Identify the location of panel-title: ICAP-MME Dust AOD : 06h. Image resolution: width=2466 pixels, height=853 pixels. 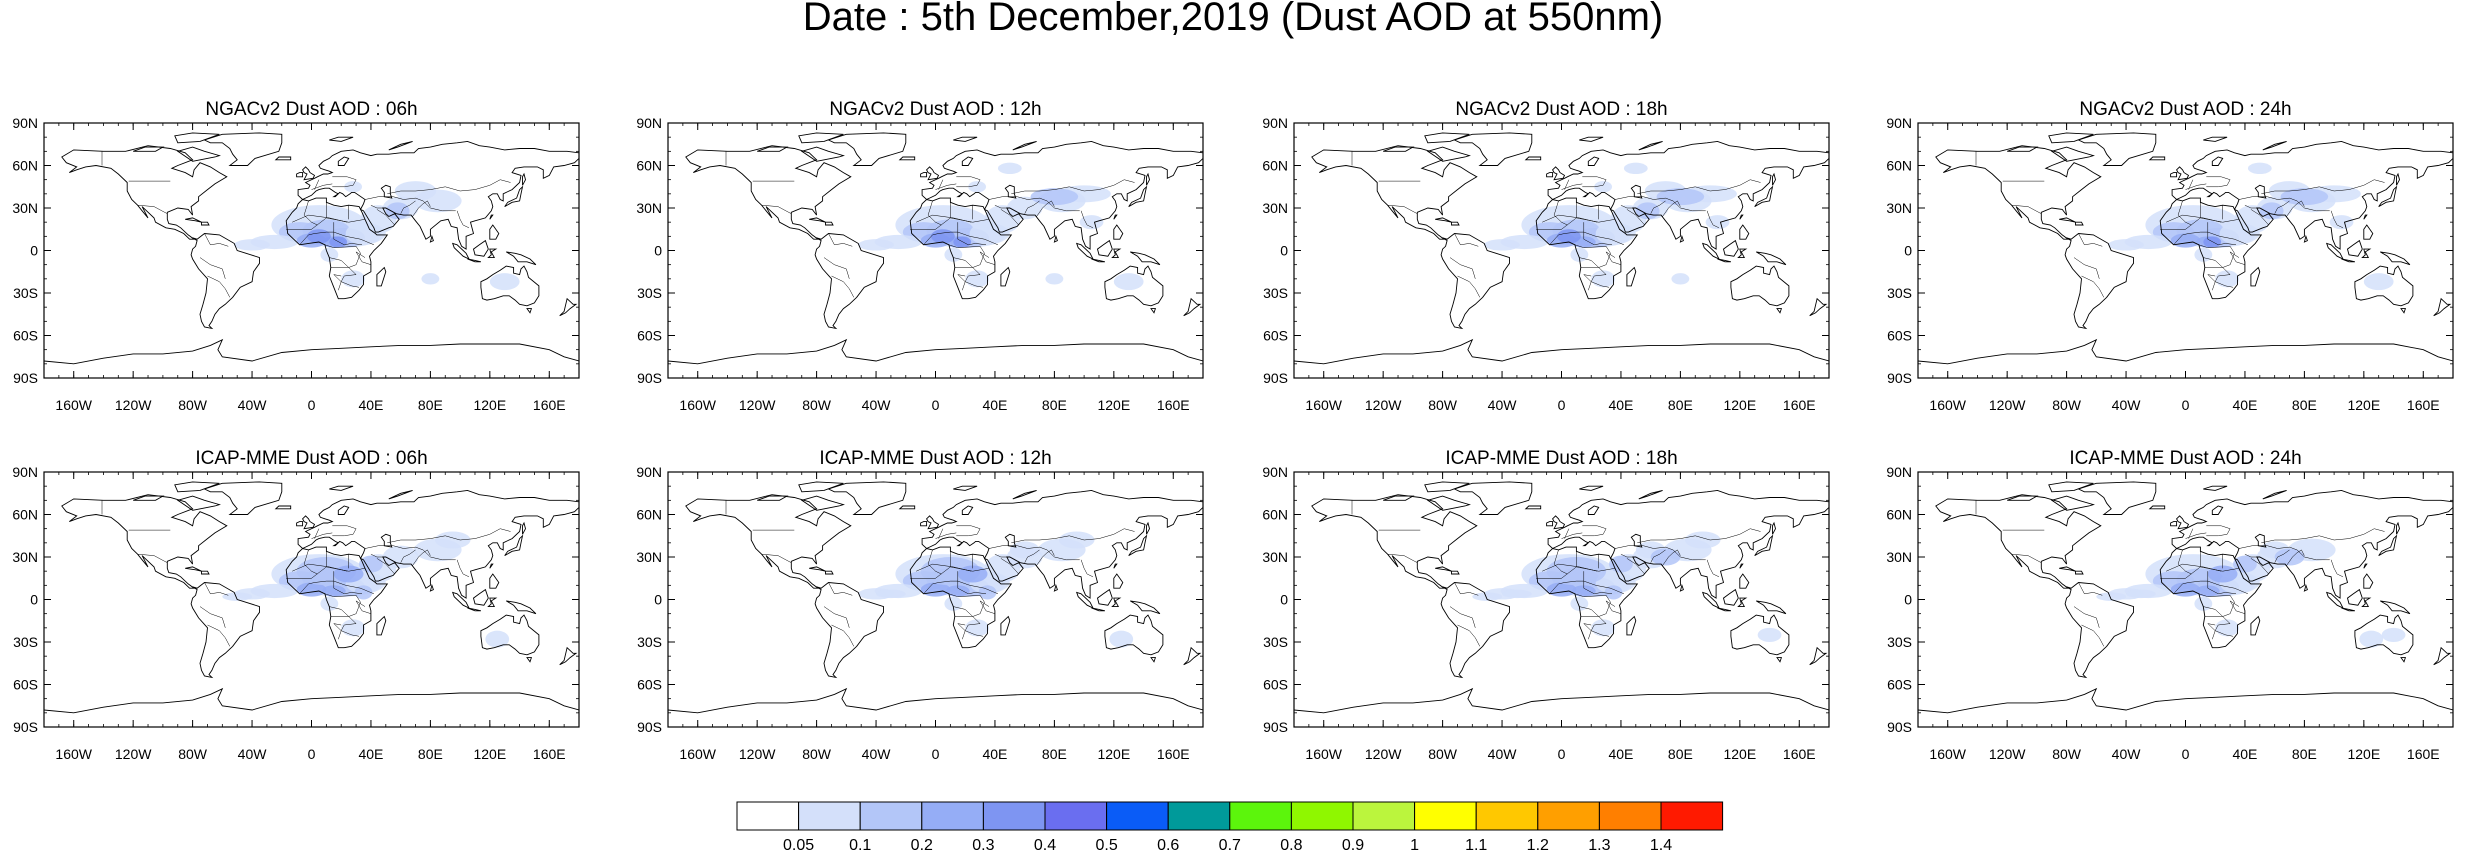
(311, 458).